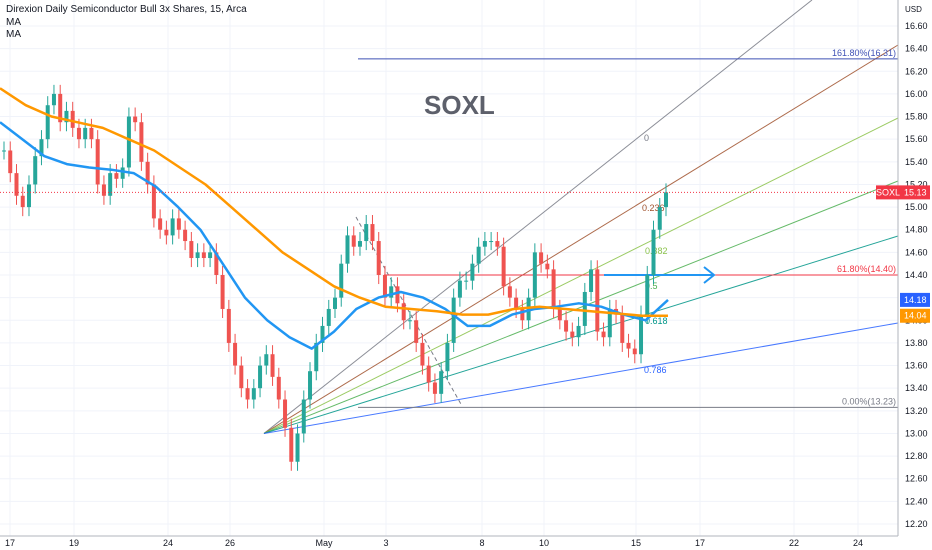  I want to click on fib-fan-label: 0.5, so click(651, 286).